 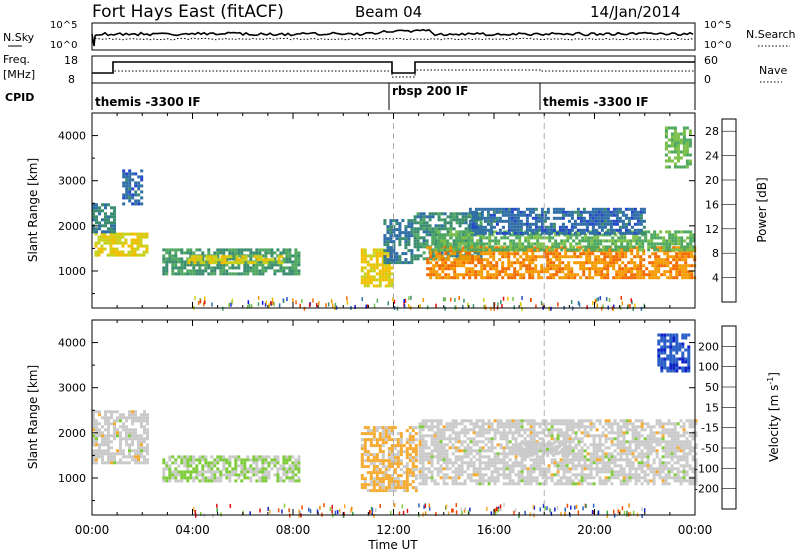 I want to click on nave-trace, so click(x=393, y=73).